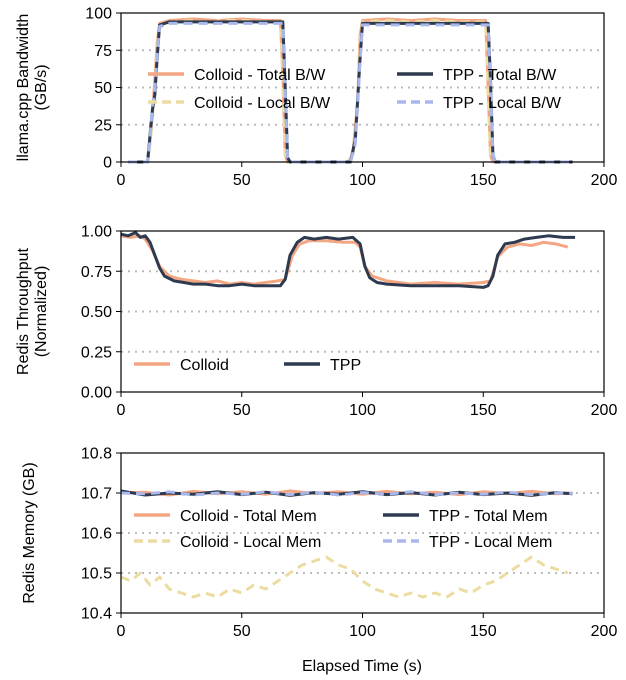 This screenshot has height=680, width=626. Describe the element at coordinates (96, 393) in the screenshot. I see `y-tick-label: 0.00` at that location.